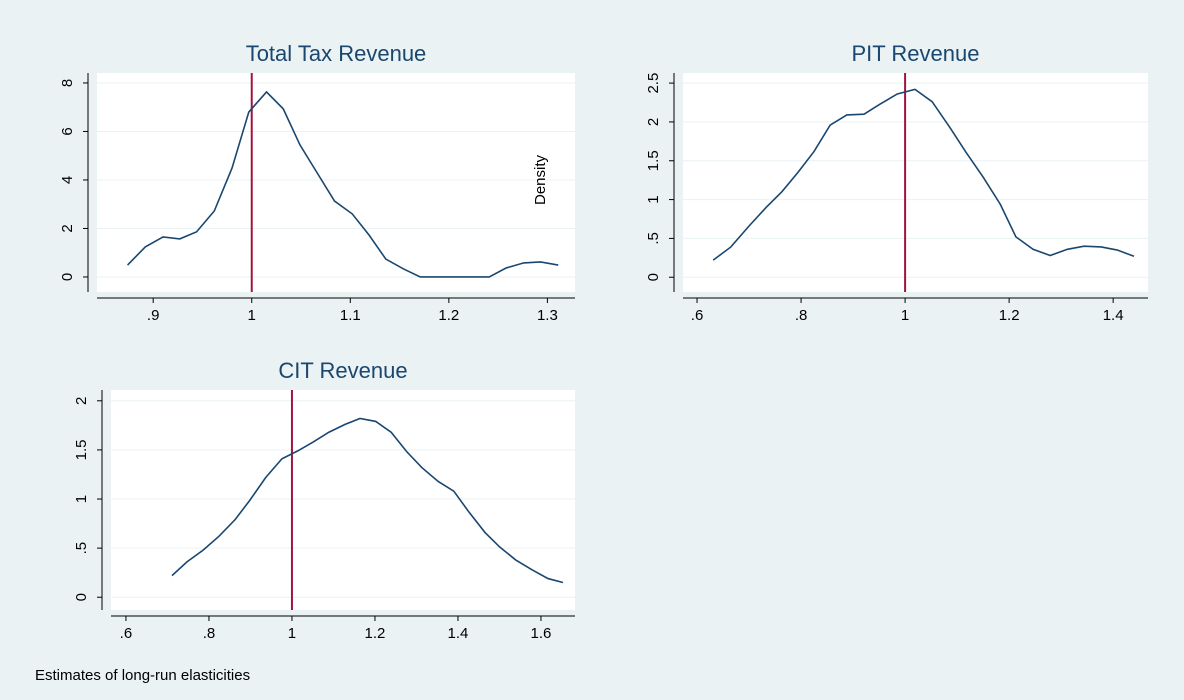  What do you see at coordinates (547, 315) in the screenshot?
I see `x-tick-label: 1.3` at bounding box center [547, 315].